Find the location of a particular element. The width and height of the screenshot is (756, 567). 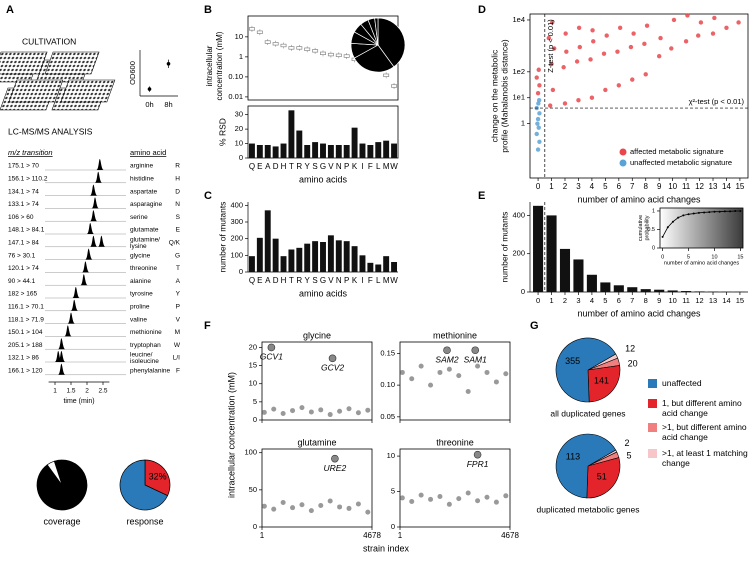

y-axis-label: concentration (mM) is located at coordinates (219, 65).